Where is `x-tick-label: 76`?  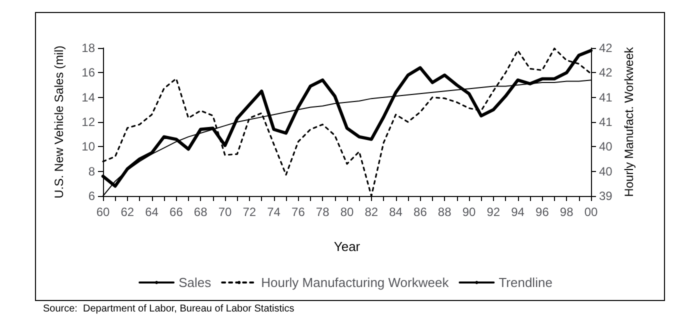
x-tick-label: 76 is located at coordinates (299, 212).